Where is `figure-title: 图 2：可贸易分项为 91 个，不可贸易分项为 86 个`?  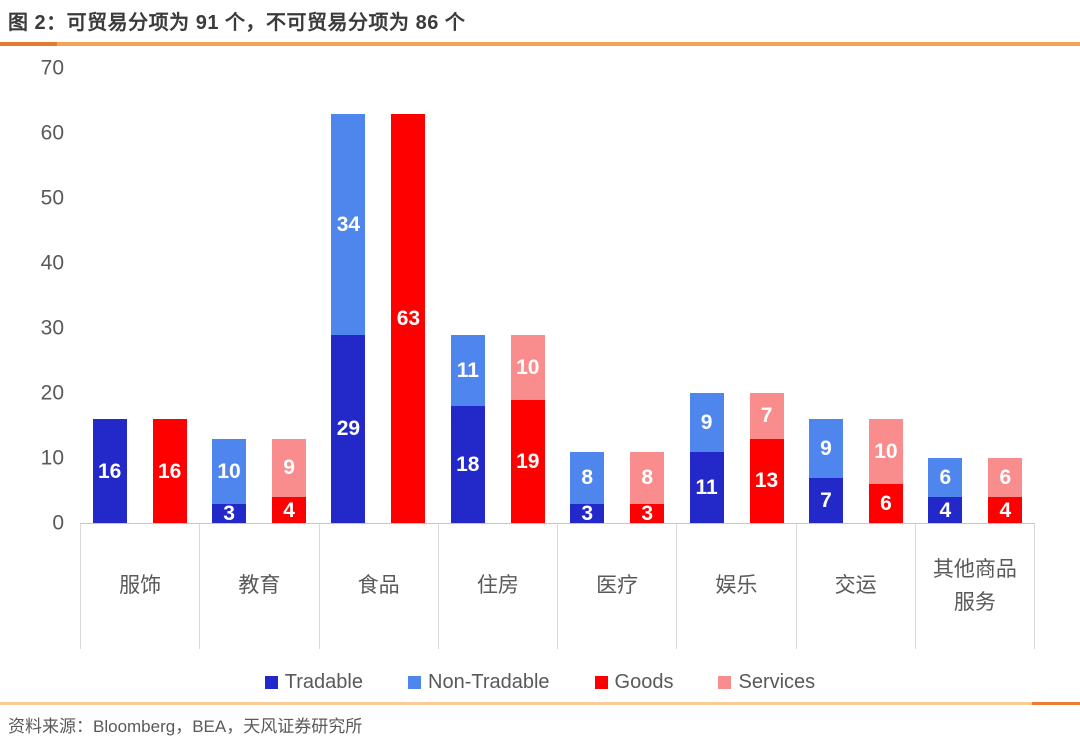 figure-title: 图 2：可贸易分项为 91 个，不可贸易分项为 86 个 is located at coordinates (237, 23).